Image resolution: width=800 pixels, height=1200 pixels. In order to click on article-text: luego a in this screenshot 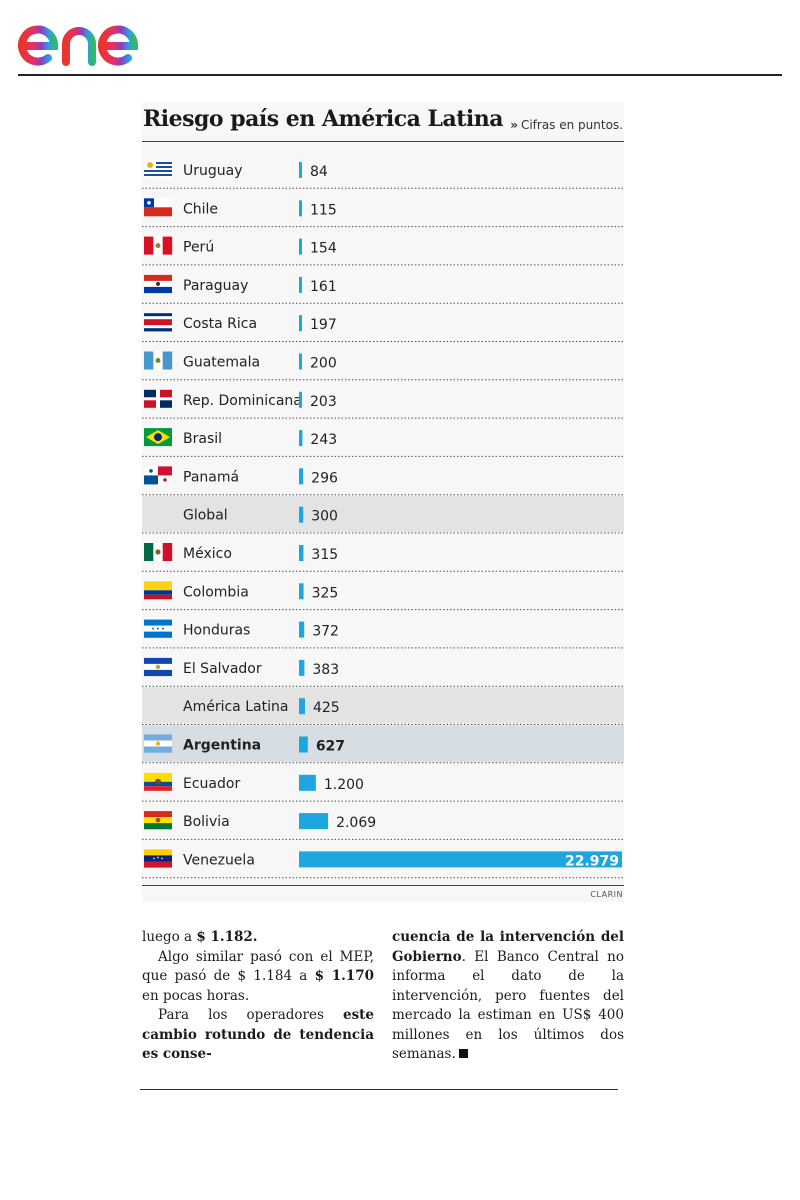, I will do `click(169, 937)`.